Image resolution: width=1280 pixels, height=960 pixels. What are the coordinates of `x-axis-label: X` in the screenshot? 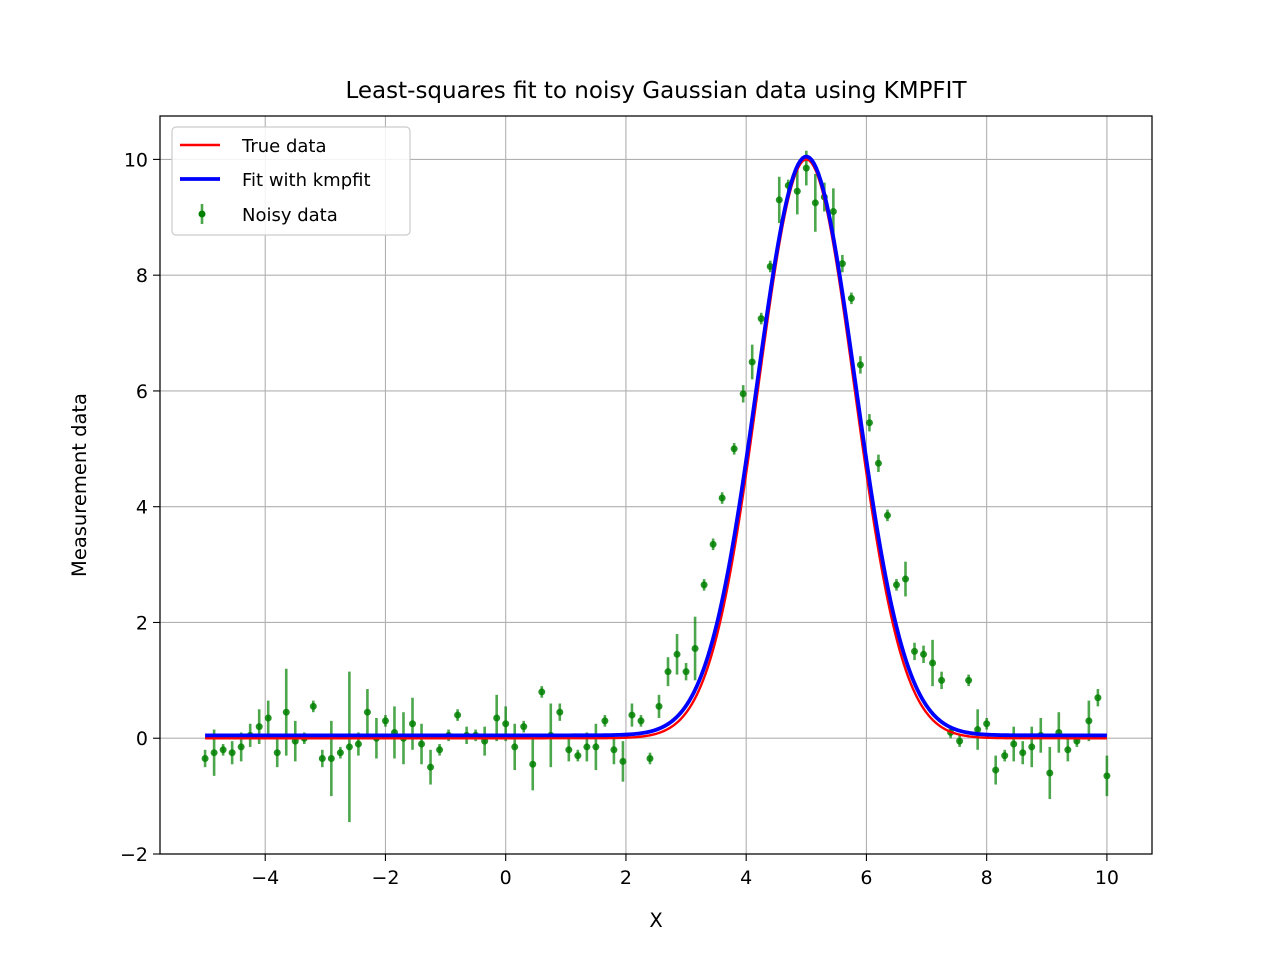 It's located at (655, 920).